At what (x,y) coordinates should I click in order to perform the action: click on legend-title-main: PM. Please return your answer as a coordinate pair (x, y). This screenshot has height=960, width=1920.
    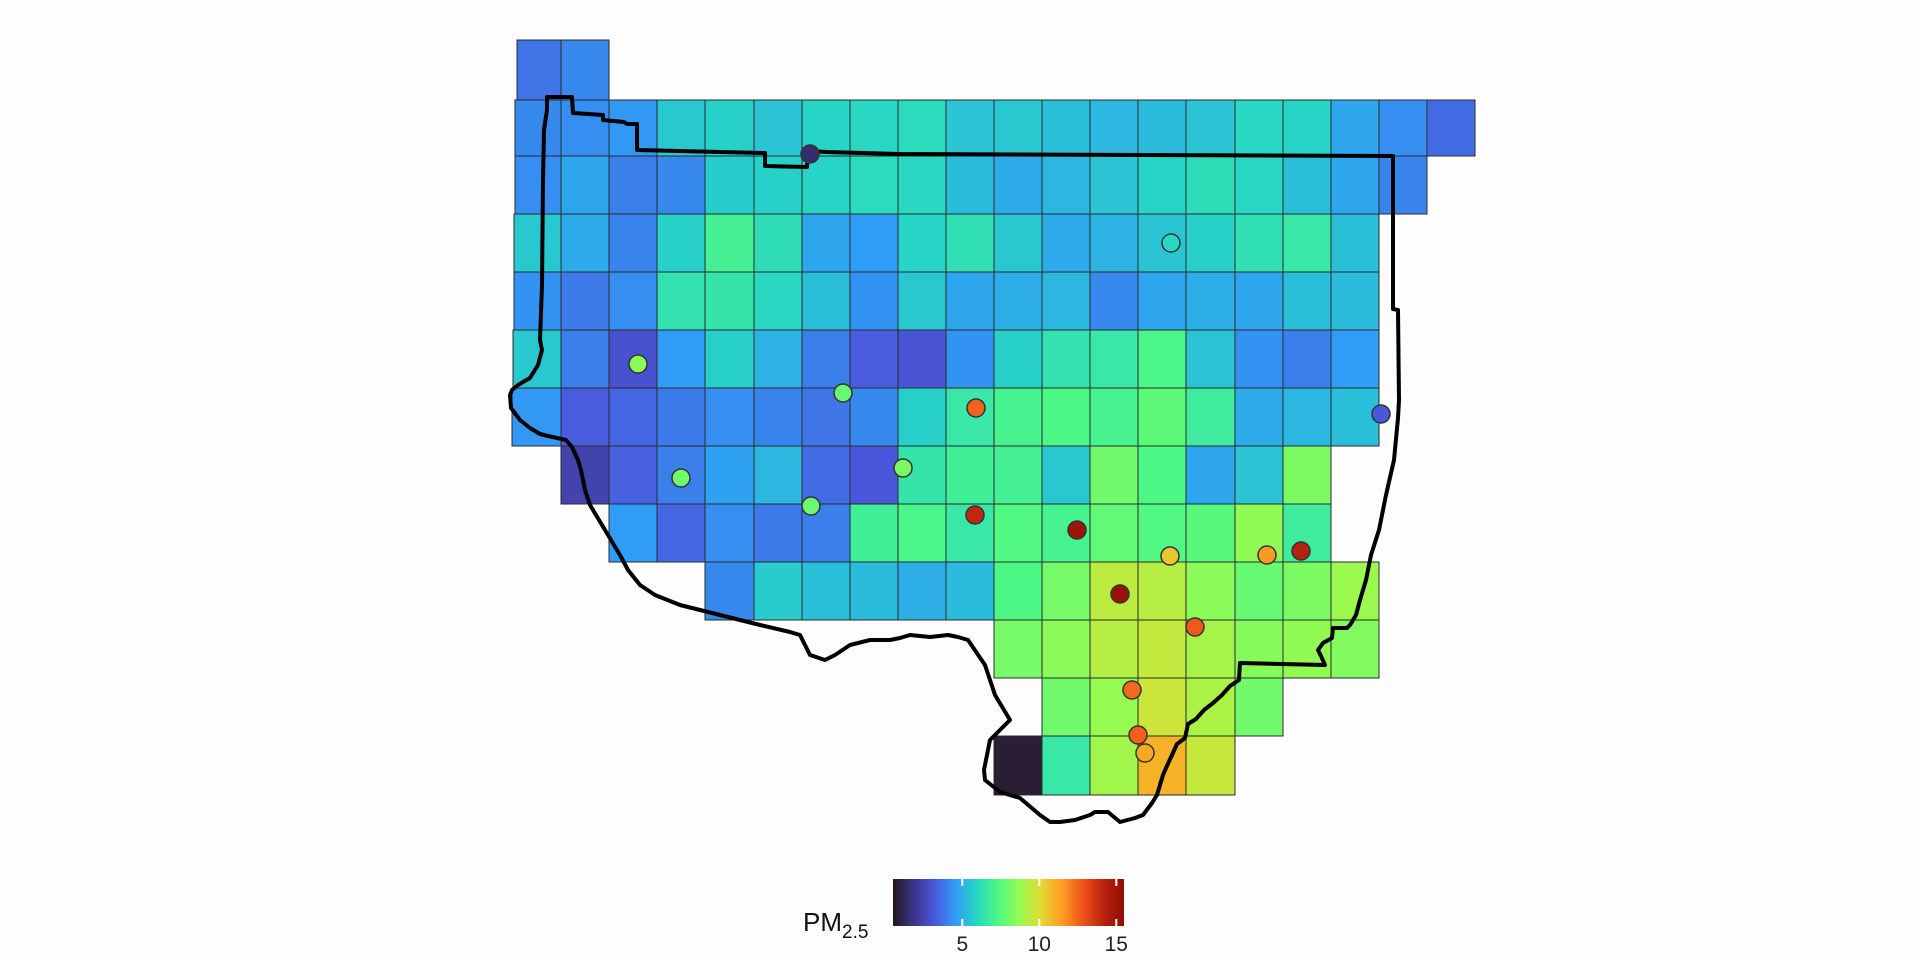
    Looking at the image, I should click on (822, 922).